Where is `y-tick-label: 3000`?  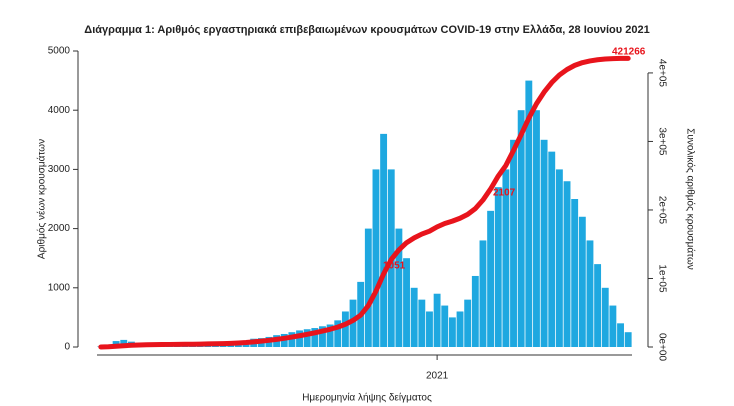
y-tick-label: 3000 is located at coordinates (59, 169).